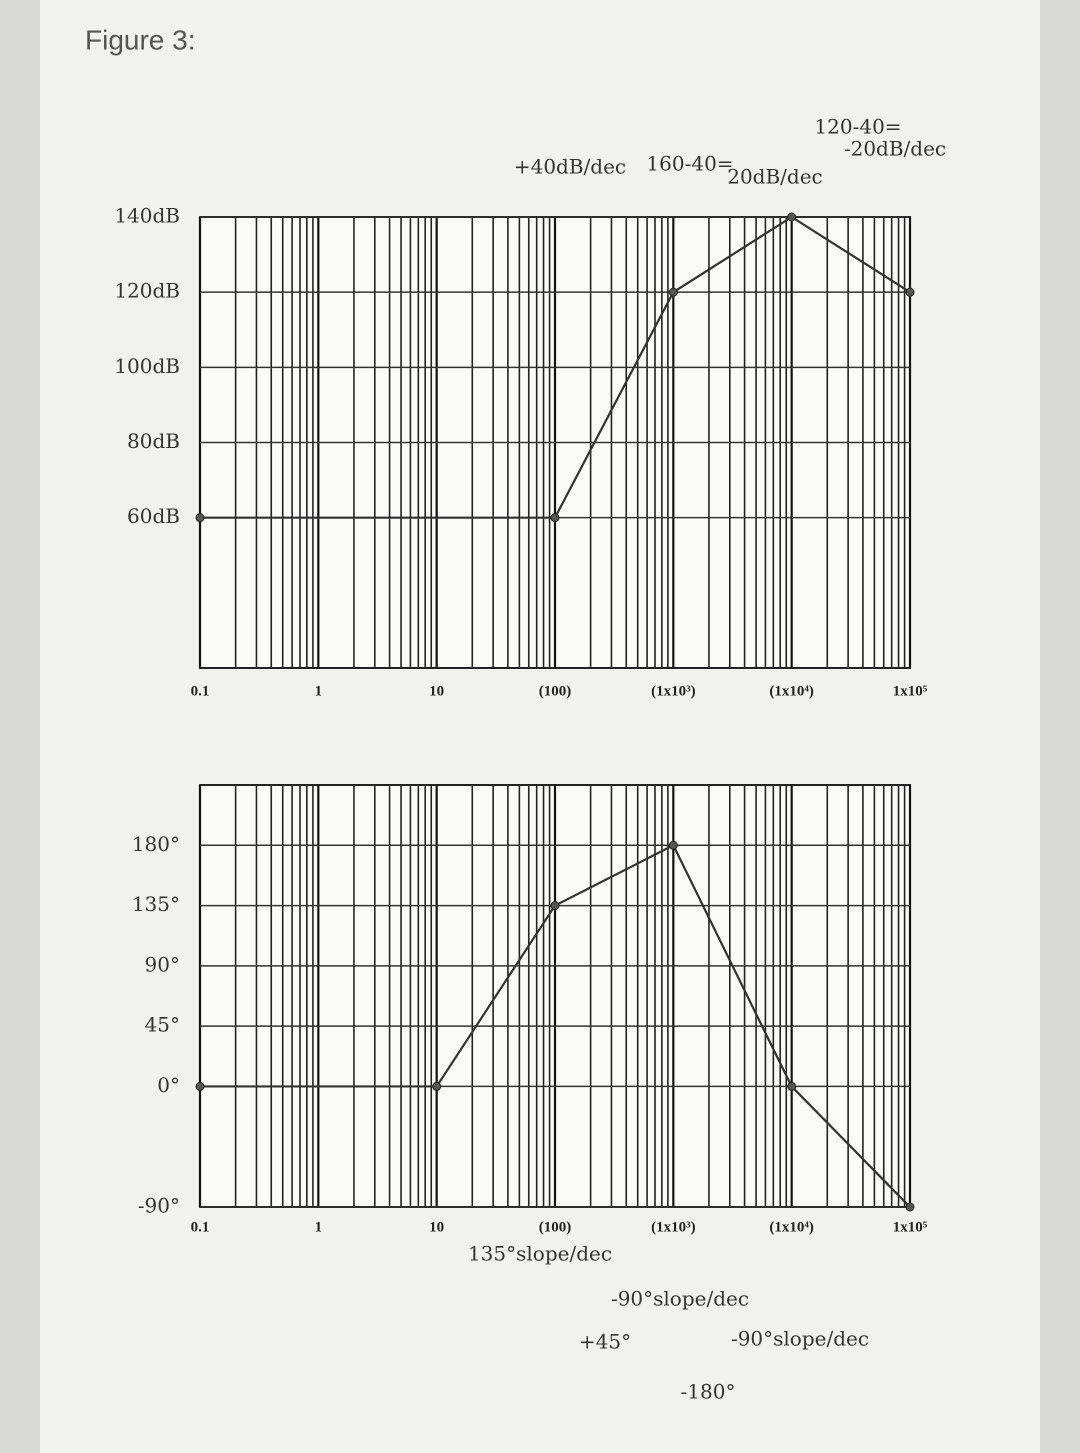  I want to click on y-tick-label: 120dB, so click(147, 291).